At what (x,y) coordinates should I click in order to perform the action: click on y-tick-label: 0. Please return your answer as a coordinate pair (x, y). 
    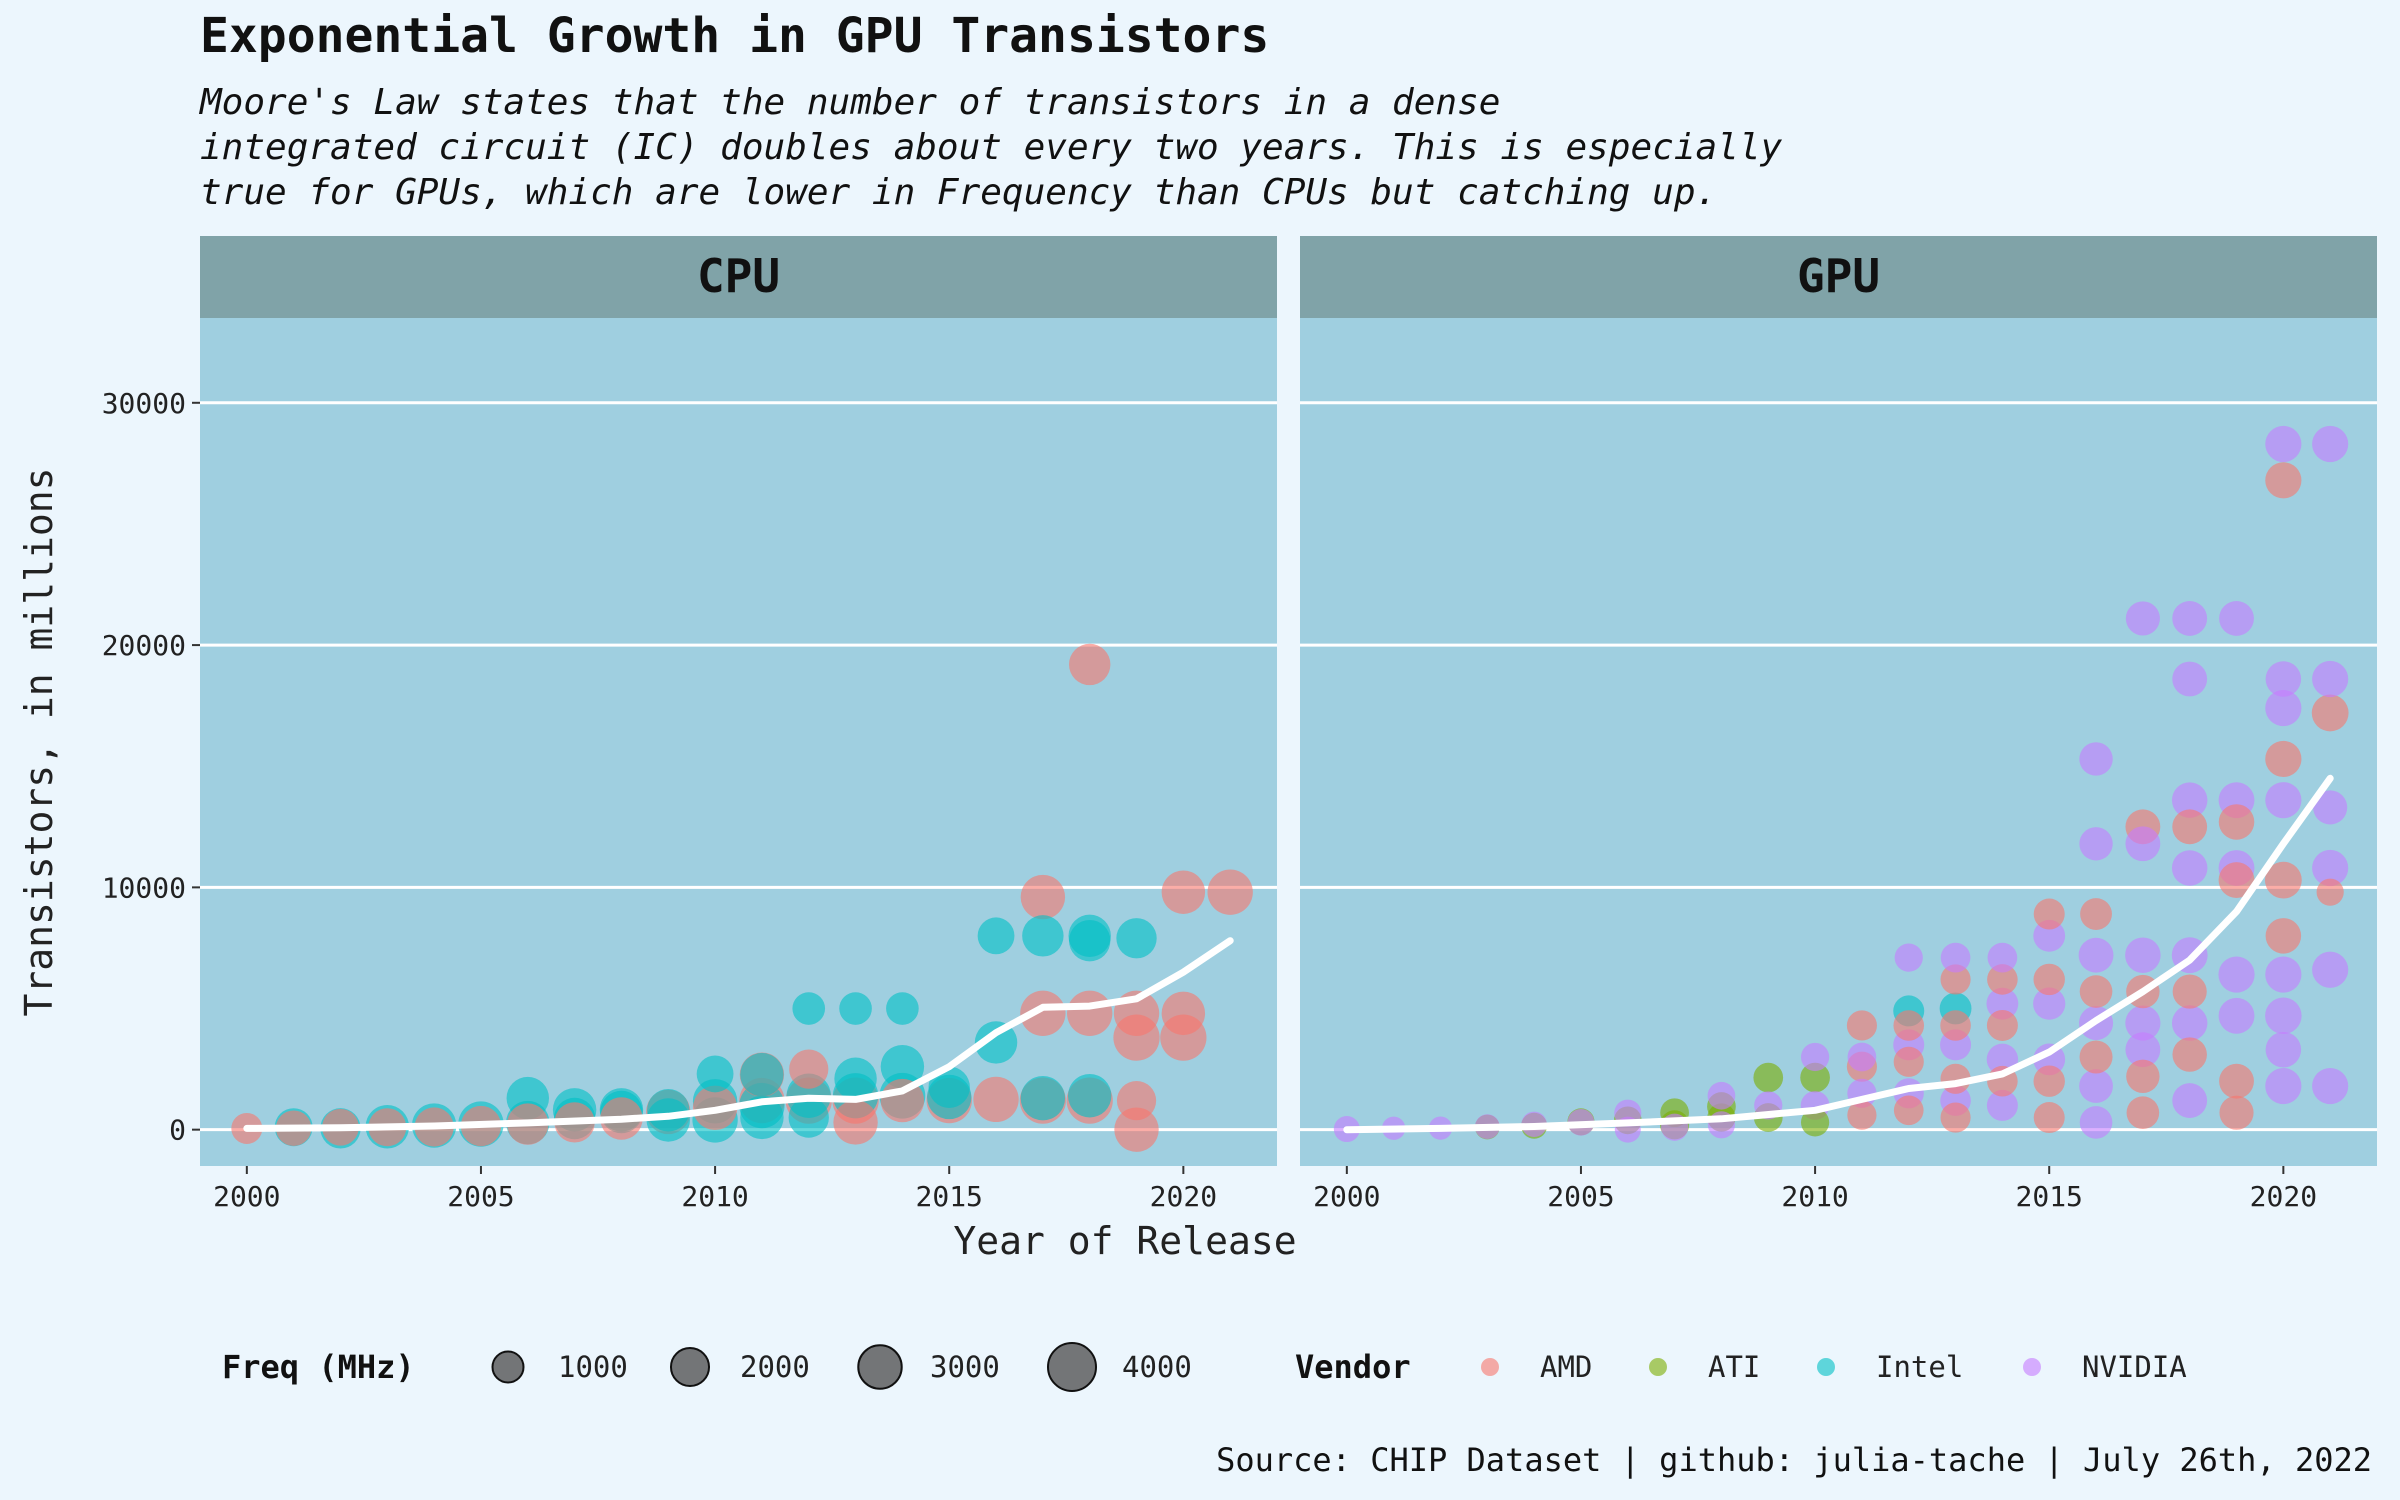
    Looking at the image, I should click on (177, 1130).